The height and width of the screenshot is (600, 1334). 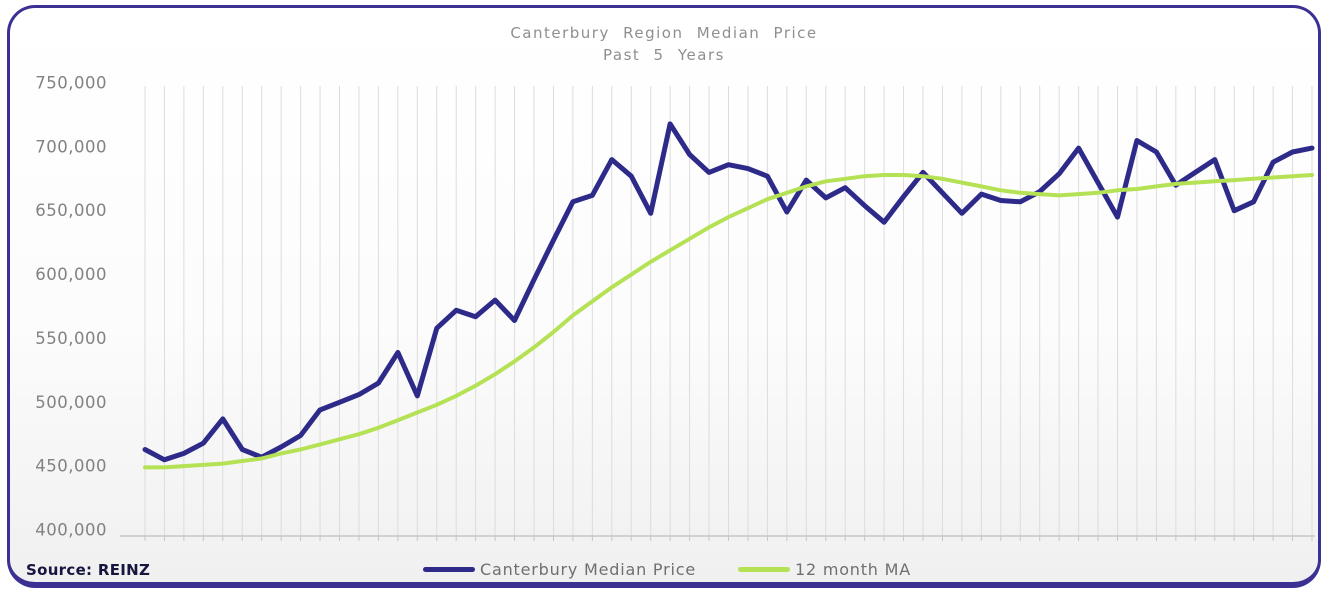 What do you see at coordinates (588, 569) in the screenshot?
I see `median-price-legend-label: Canterbury Median Price` at bounding box center [588, 569].